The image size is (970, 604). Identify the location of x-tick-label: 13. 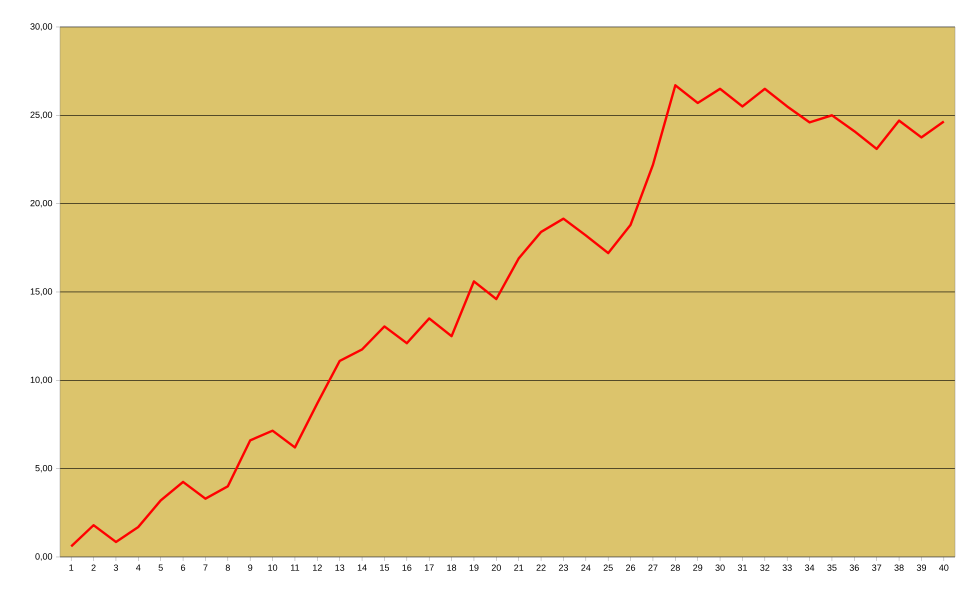
(339, 567).